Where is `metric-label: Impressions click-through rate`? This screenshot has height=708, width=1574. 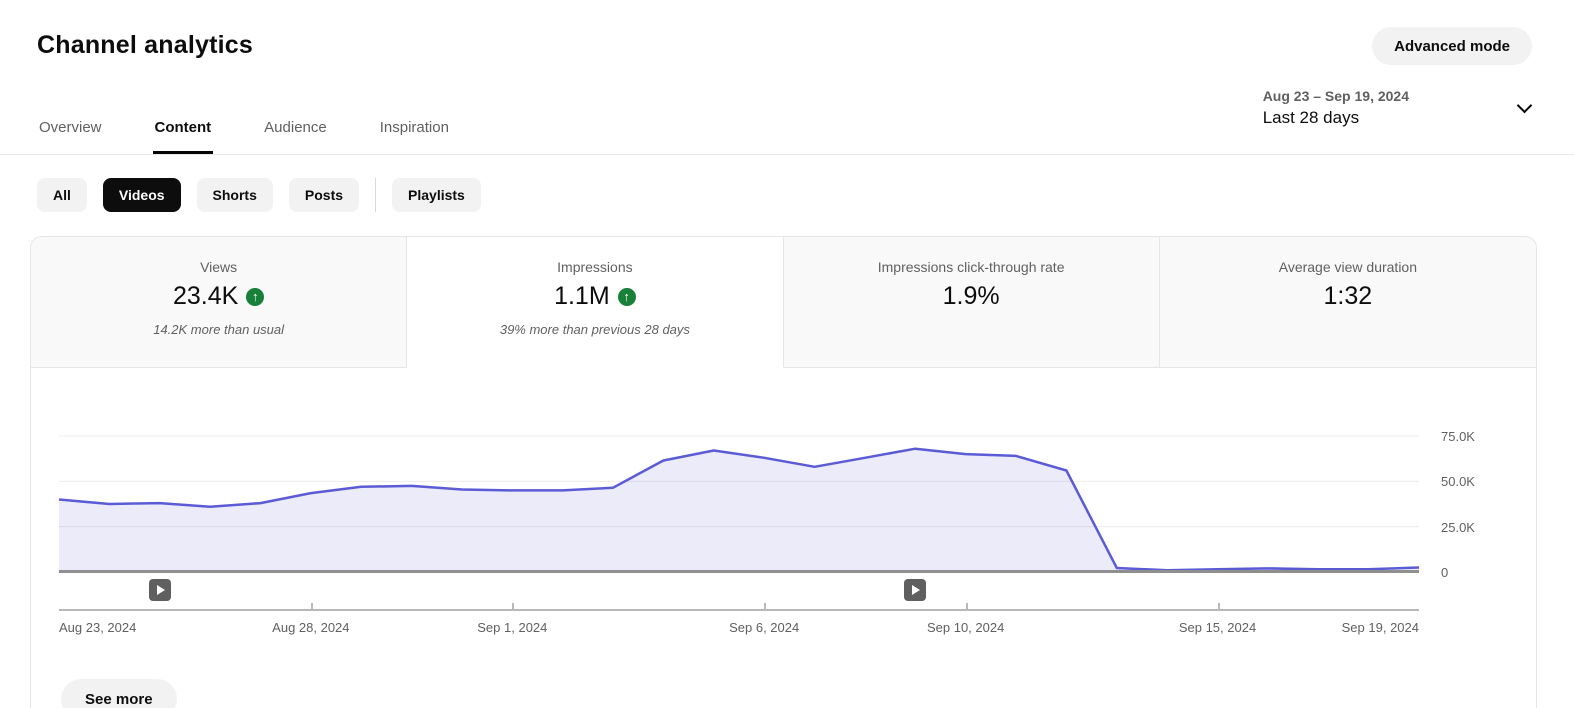
metric-label: Impressions click-through rate is located at coordinates (971, 267).